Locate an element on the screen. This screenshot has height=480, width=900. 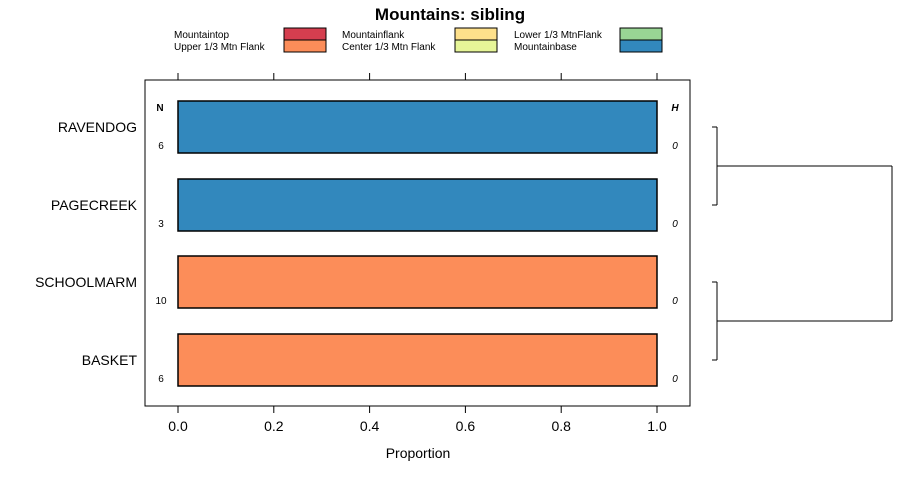
n-value-ravendog: 6 is located at coordinates (161, 146).